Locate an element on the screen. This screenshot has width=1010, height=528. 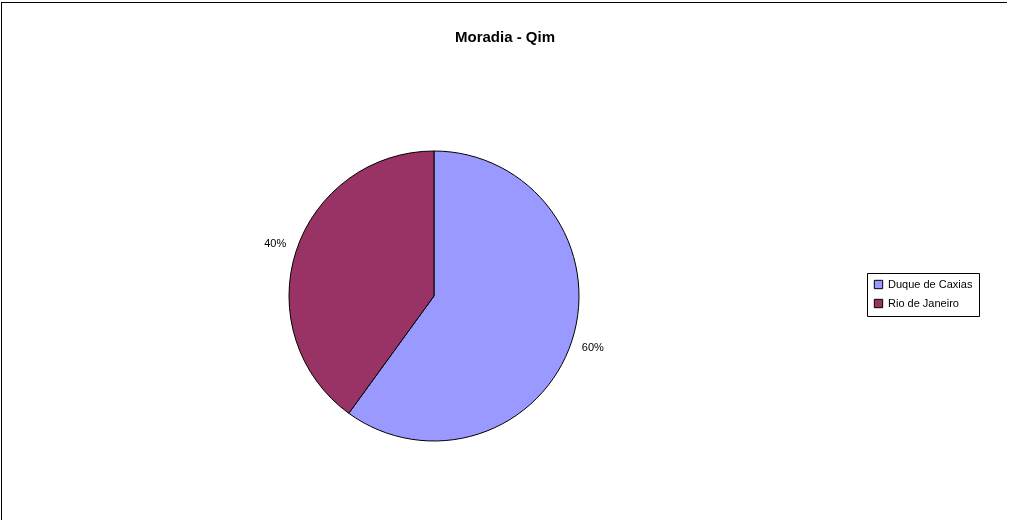
legend-label: Duque de Caxias is located at coordinates (930, 283).